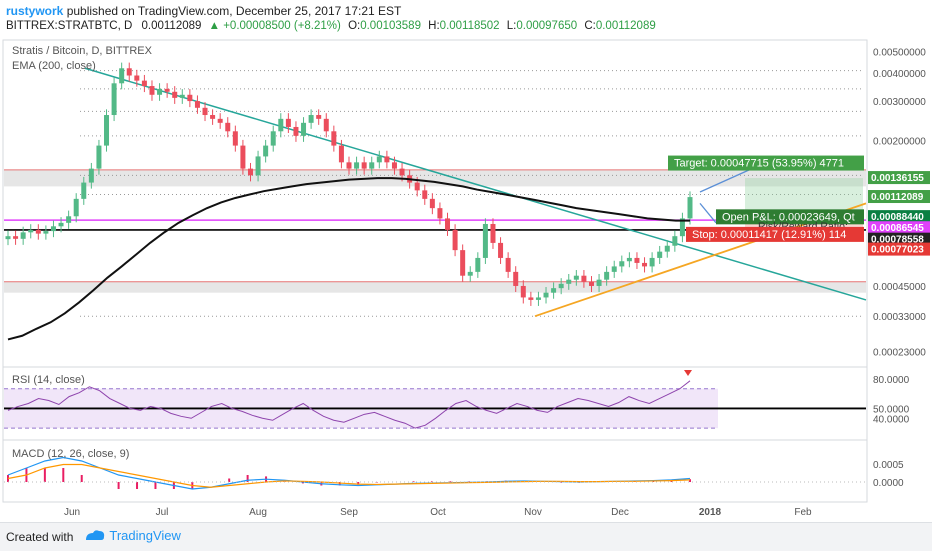 The width and height of the screenshot is (932, 551). I want to click on resistance-zone, so click(435, 178).